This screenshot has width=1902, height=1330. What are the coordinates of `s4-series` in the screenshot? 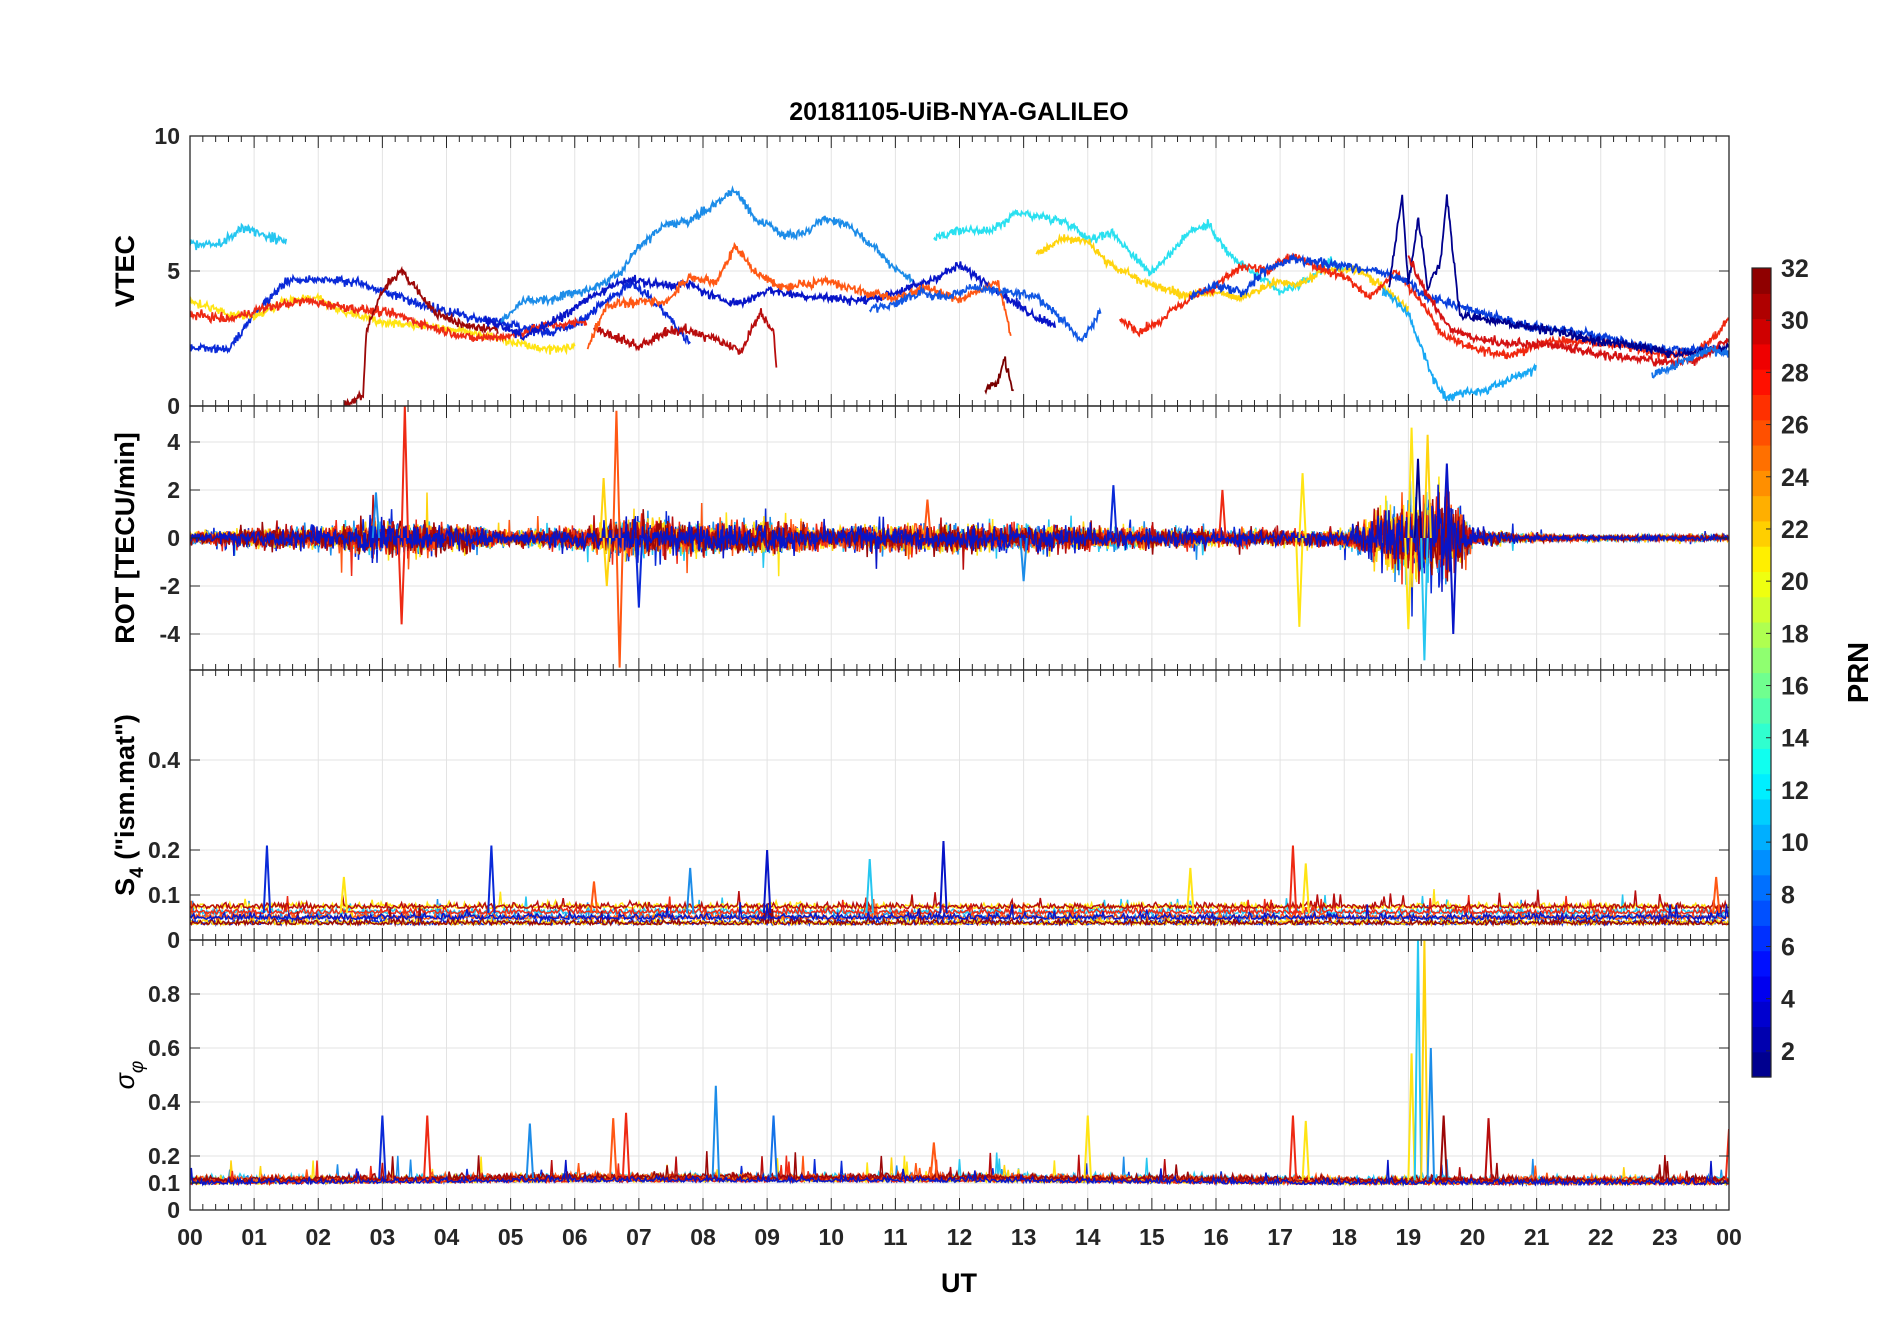 It's located at (959, 912).